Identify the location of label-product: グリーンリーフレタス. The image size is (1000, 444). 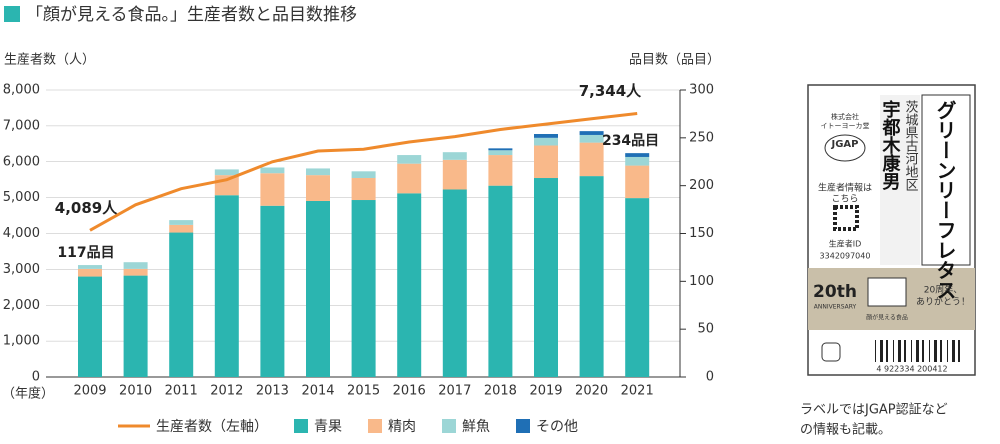
(945, 200).